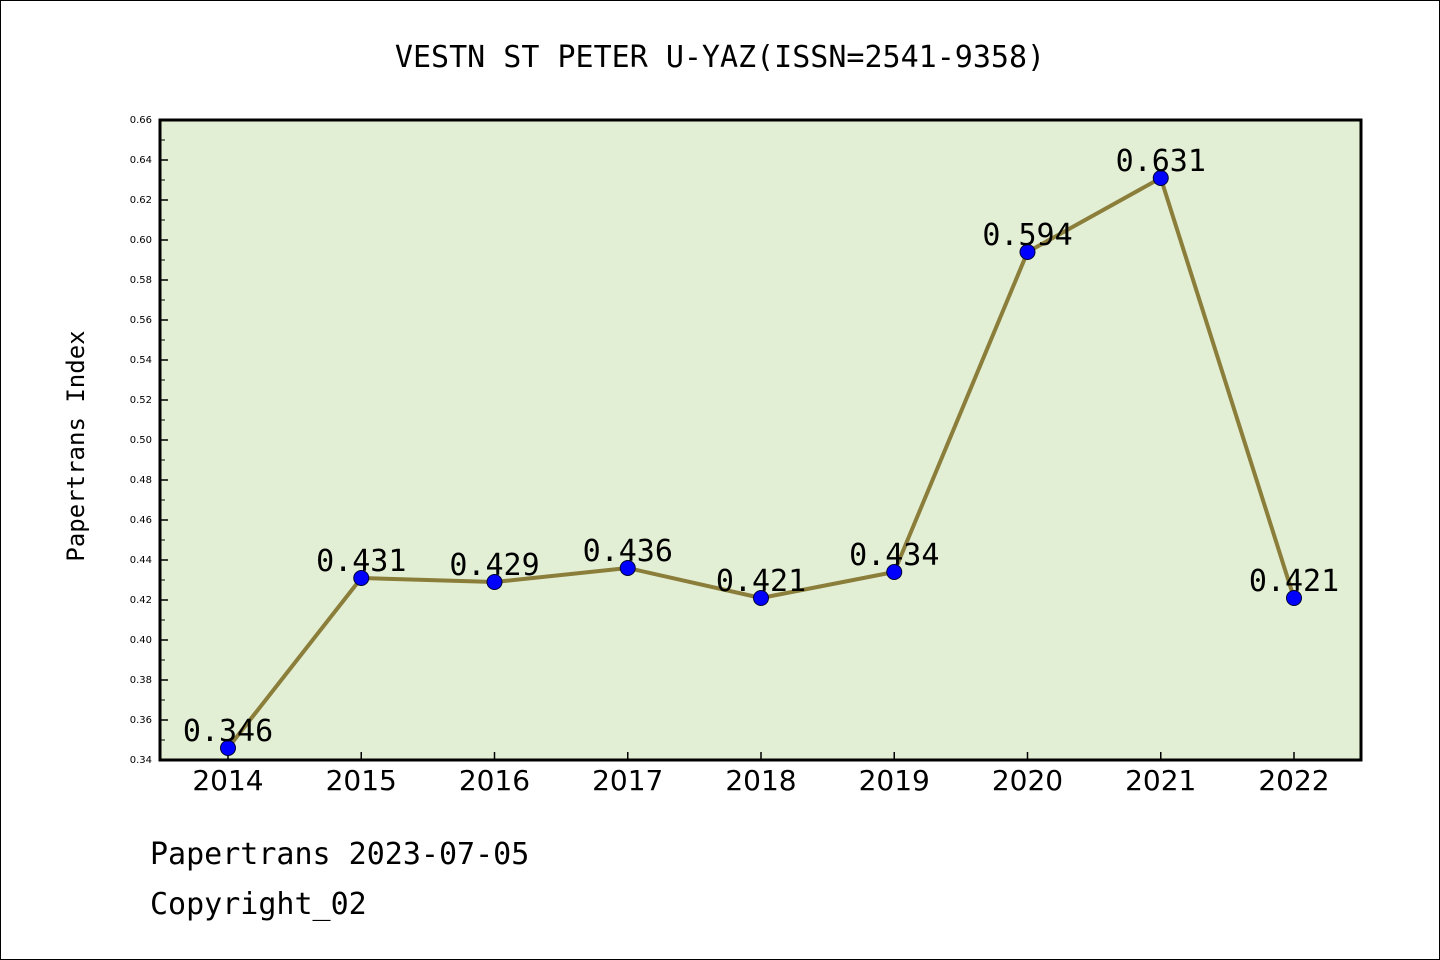  What do you see at coordinates (76, 445) in the screenshot?
I see `y-axis-label: Papertrans Index` at bounding box center [76, 445].